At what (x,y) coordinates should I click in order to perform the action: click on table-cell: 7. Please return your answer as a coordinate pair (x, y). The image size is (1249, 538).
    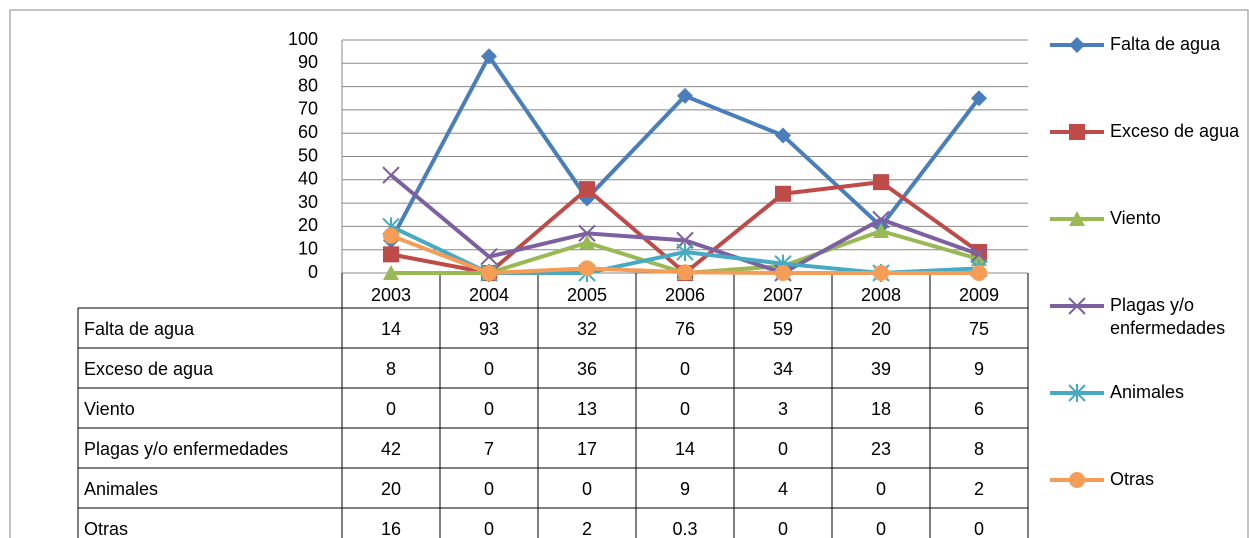
    Looking at the image, I should click on (489, 449).